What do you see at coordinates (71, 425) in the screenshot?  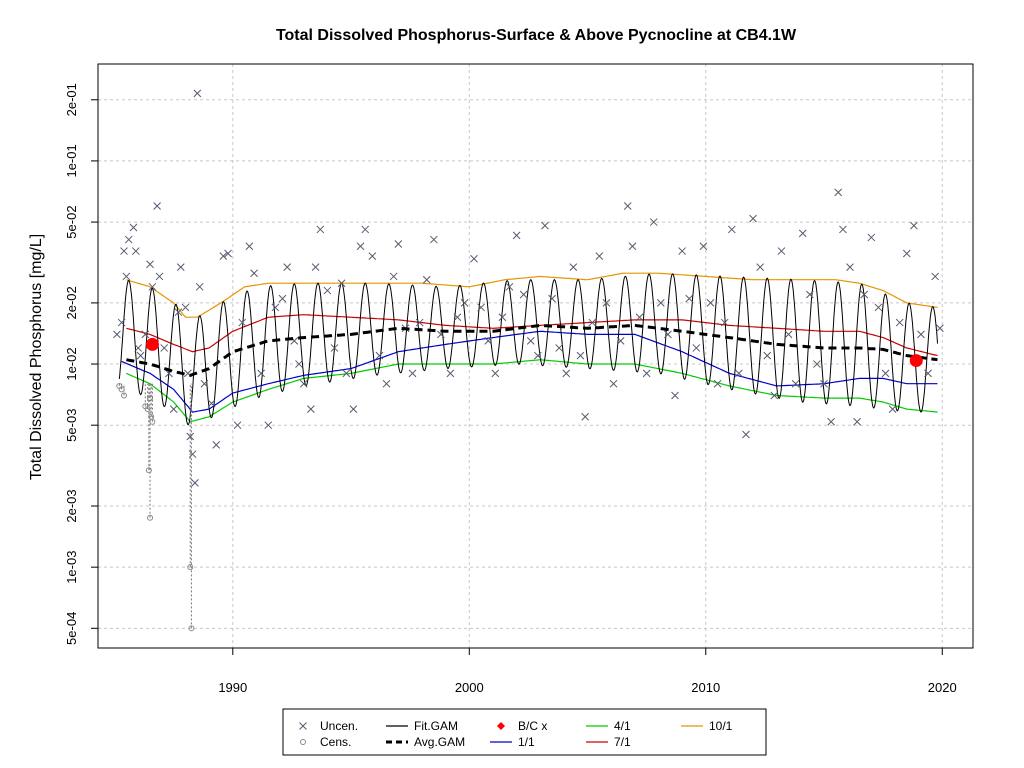 I see `y-tick-label: 5e-03` at bounding box center [71, 425].